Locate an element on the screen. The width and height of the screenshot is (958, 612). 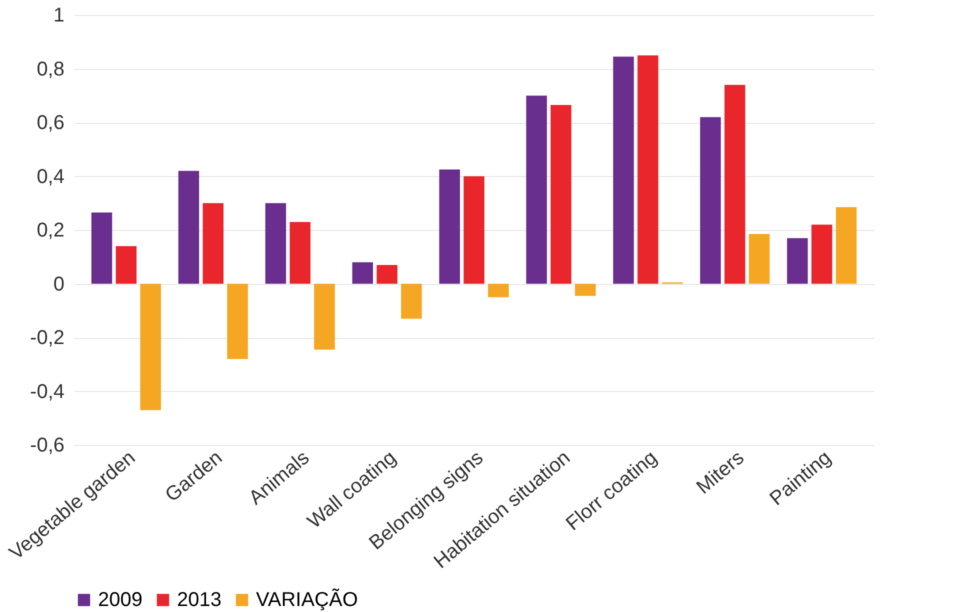
legend-label: VARIAÇÃO is located at coordinates (307, 599).